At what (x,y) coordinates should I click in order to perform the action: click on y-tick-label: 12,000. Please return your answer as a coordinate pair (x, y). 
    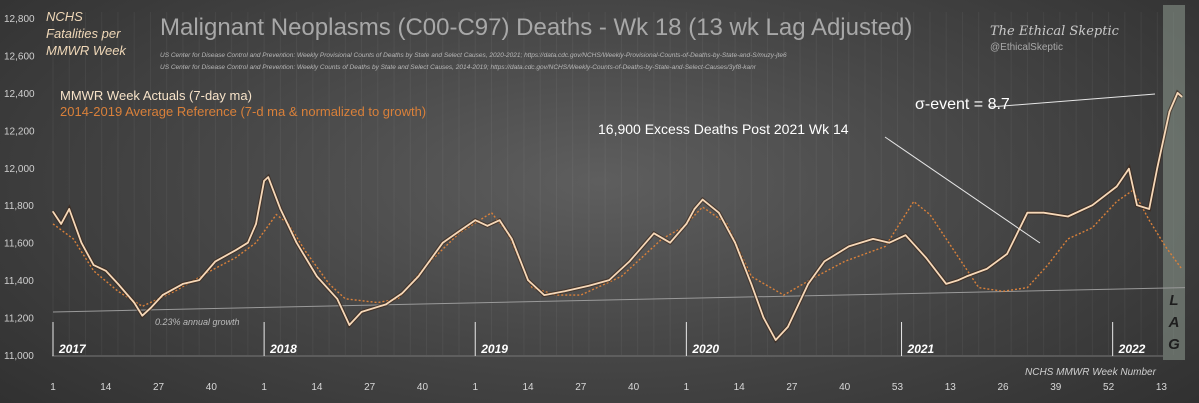
    Looking at the image, I should click on (19, 169).